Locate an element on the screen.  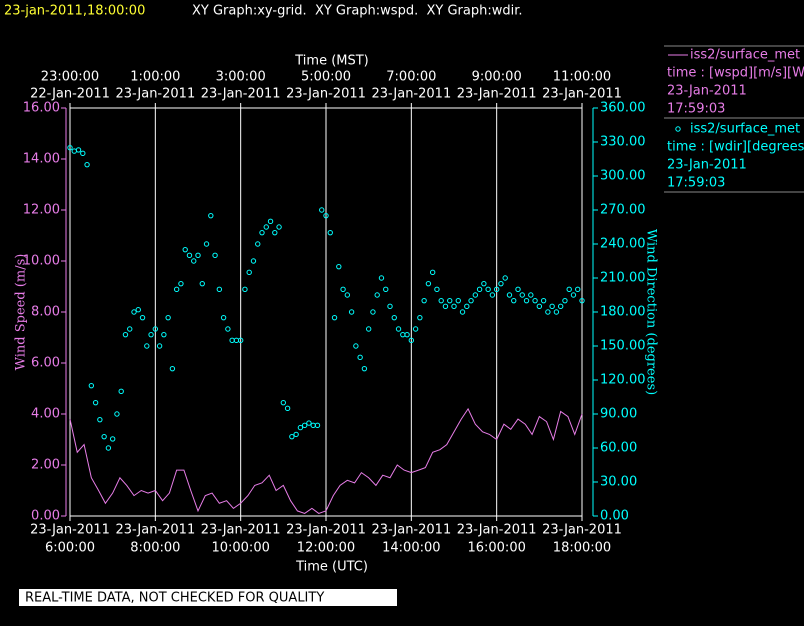
x-tick-label: 12:00:00 is located at coordinates (326, 548).